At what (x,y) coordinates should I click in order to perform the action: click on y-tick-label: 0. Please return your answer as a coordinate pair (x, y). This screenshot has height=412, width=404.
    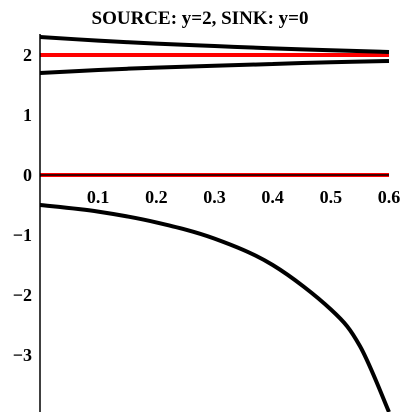
    Looking at the image, I should click on (27, 175).